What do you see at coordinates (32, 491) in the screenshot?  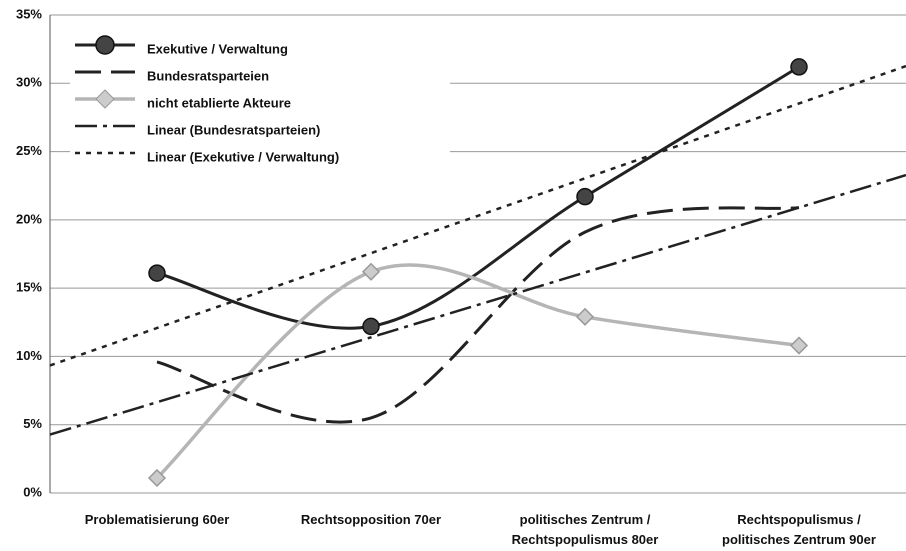 I see `y-tick-label: 0%` at bounding box center [32, 491].